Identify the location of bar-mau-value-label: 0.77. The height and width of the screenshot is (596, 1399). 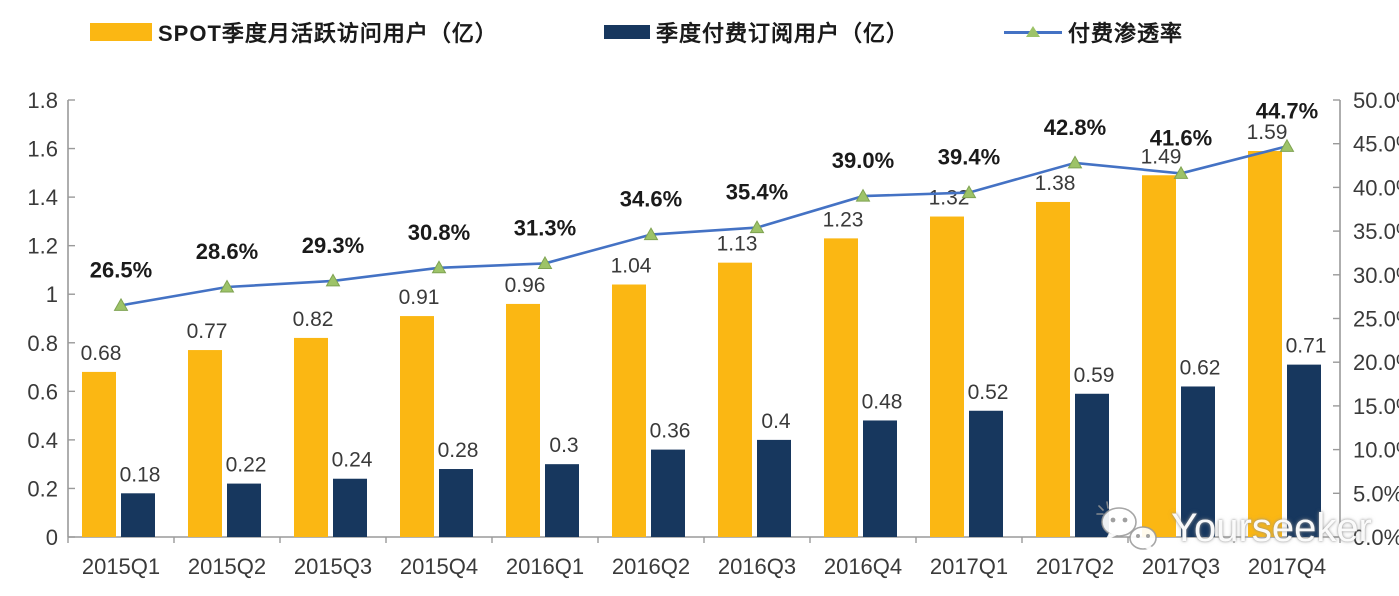
(207, 331).